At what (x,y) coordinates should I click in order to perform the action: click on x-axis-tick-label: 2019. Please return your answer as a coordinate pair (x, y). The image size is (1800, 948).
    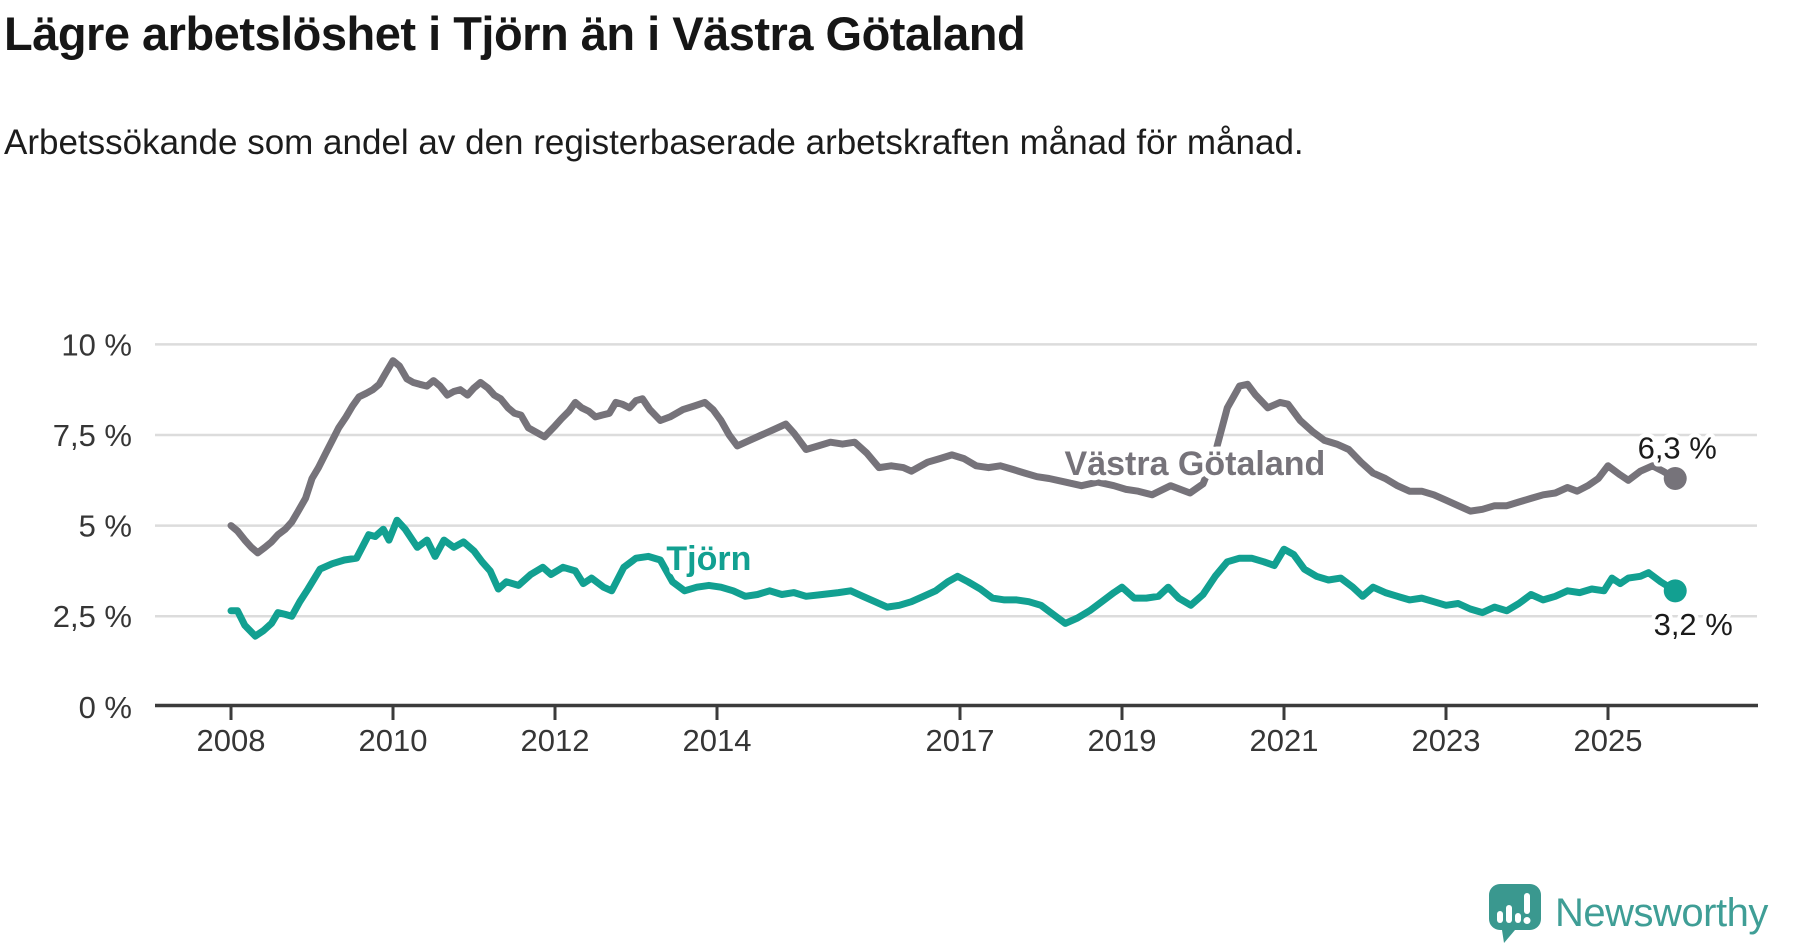
    Looking at the image, I should click on (1122, 740).